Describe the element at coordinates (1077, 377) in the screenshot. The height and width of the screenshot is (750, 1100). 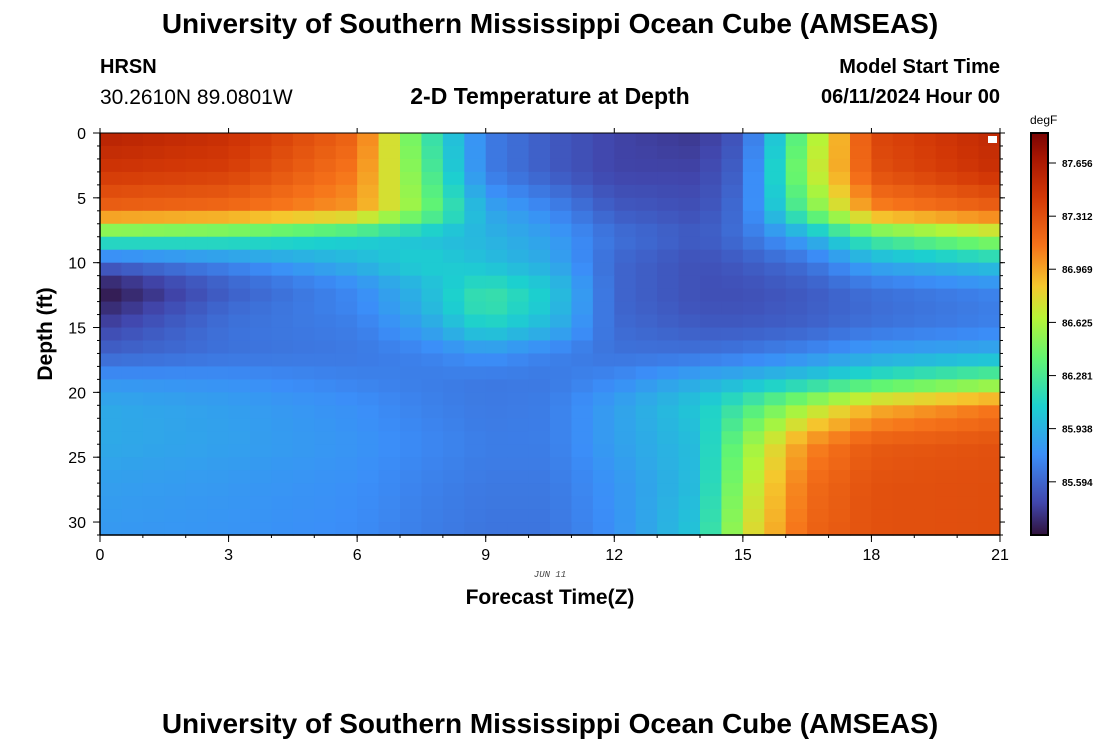
I see `colorbar-tick-label: 86.281` at that location.